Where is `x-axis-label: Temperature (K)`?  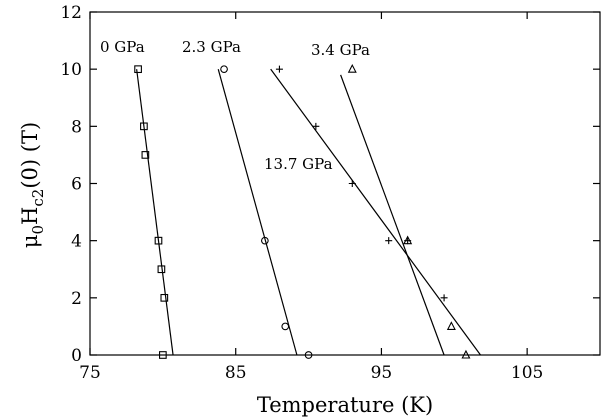
x-axis-label: Temperature (K) is located at coordinates (345, 405).